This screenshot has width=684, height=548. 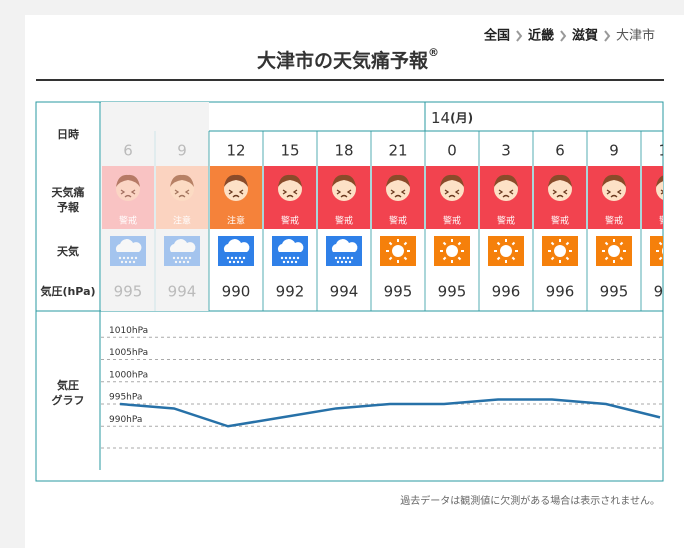 I want to click on grid-label: 995hPa, so click(x=125, y=398).